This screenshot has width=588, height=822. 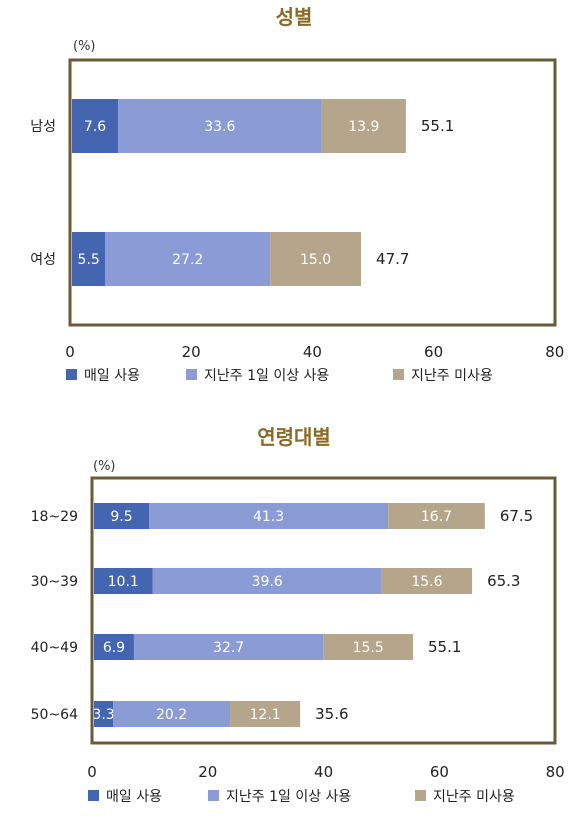 I want to click on category-label: 40~49, so click(x=54, y=648).